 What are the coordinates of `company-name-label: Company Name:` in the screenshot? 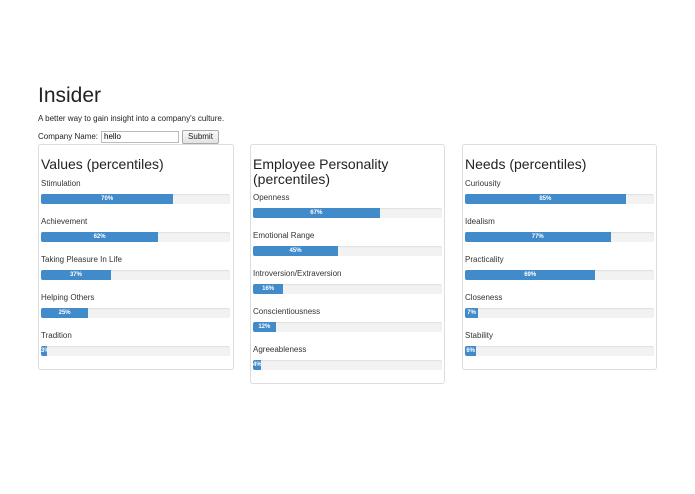 It's located at (68, 136).